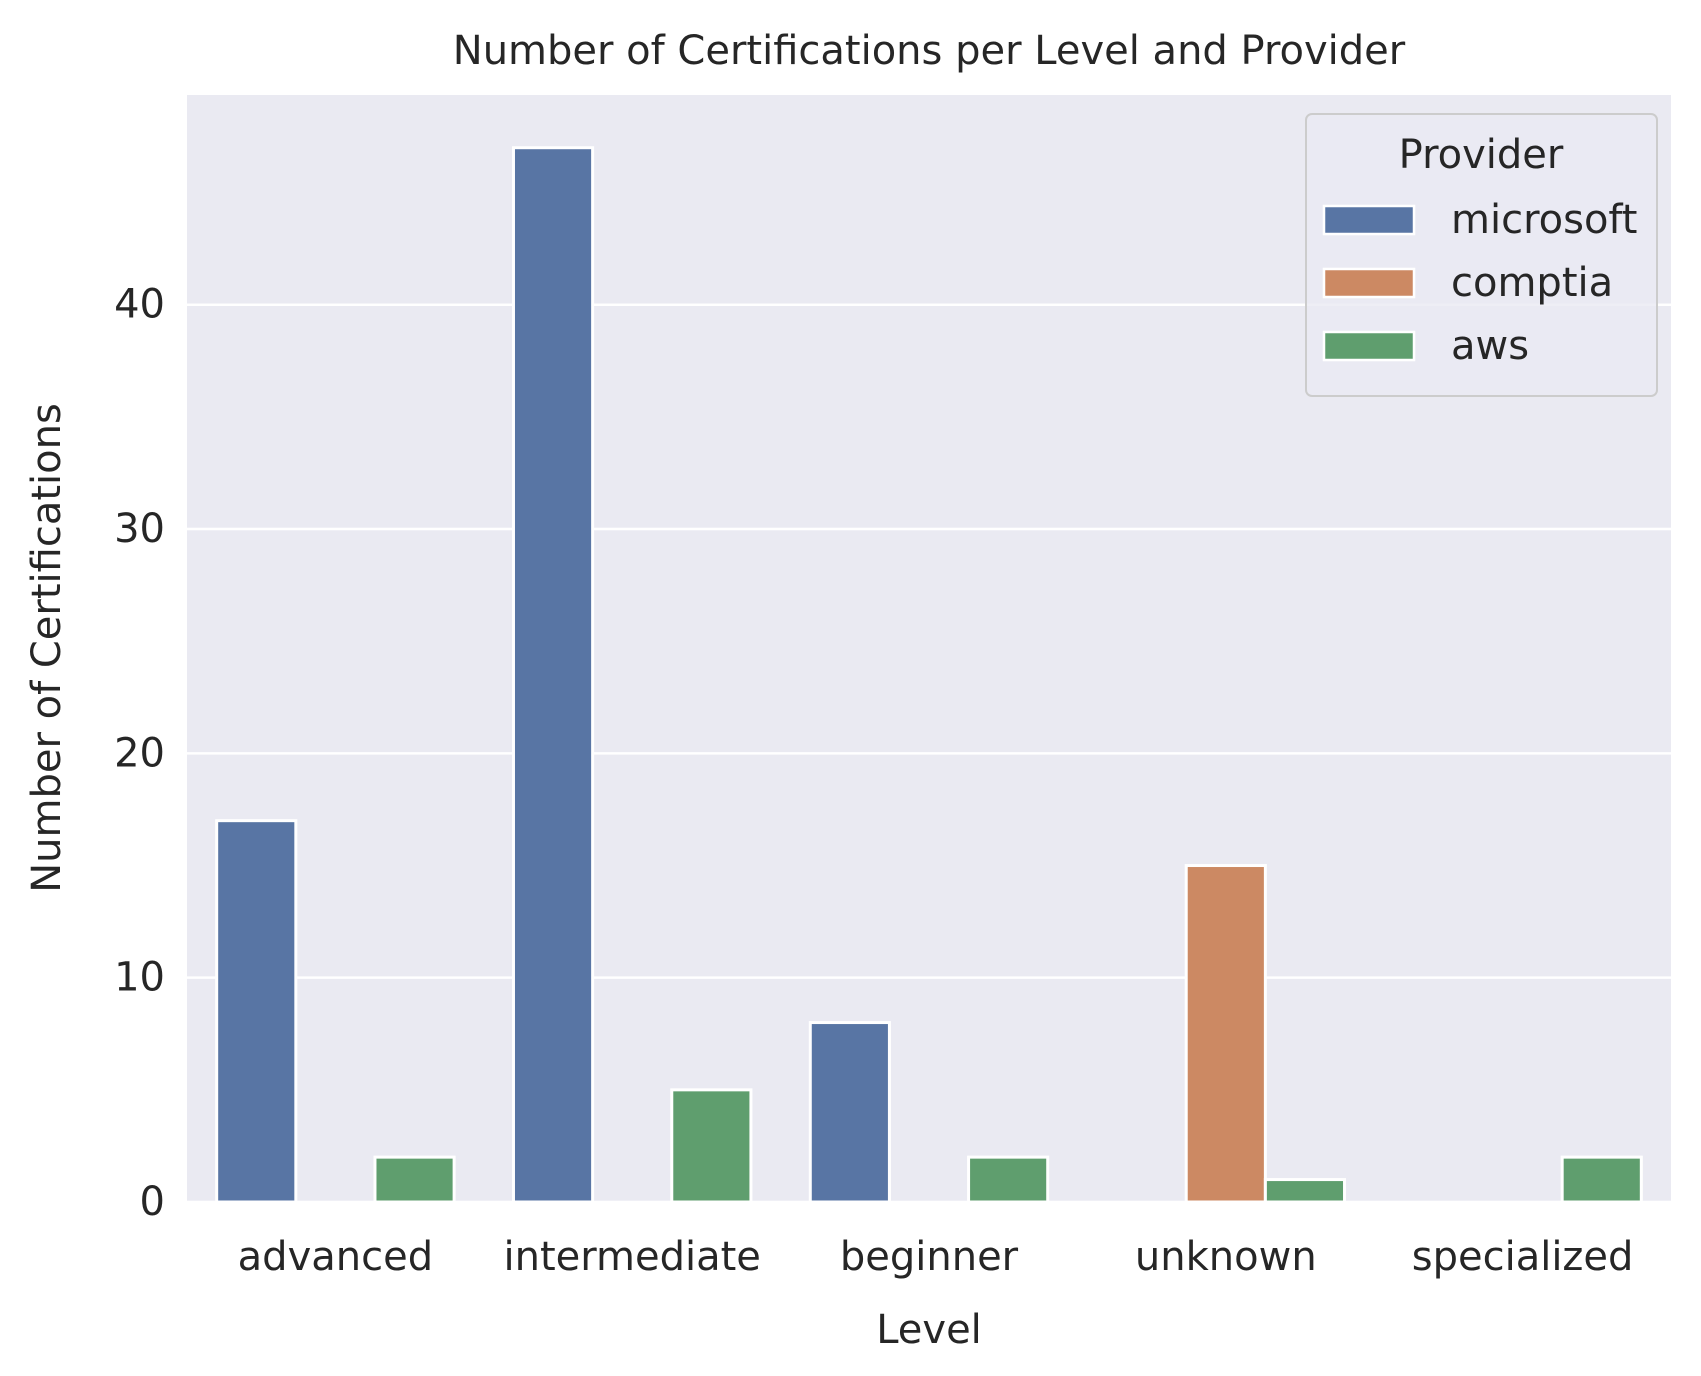 This screenshot has width=1701, height=1376. What do you see at coordinates (139, 305) in the screenshot?
I see `y-tick-label: 40` at bounding box center [139, 305].